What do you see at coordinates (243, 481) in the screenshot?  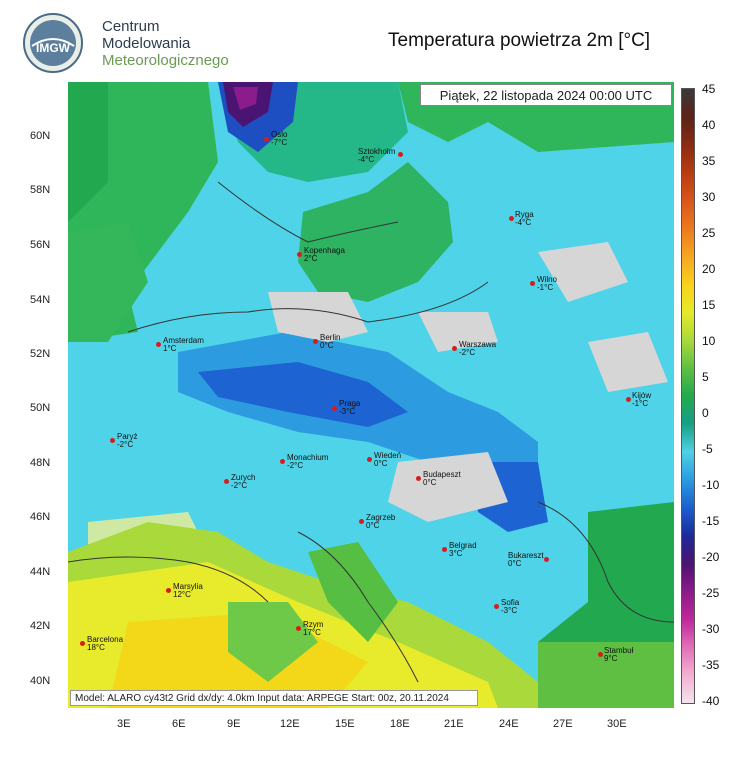 I see `city-label-zurych: Zurych -2°C` at bounding box center [243, 481].